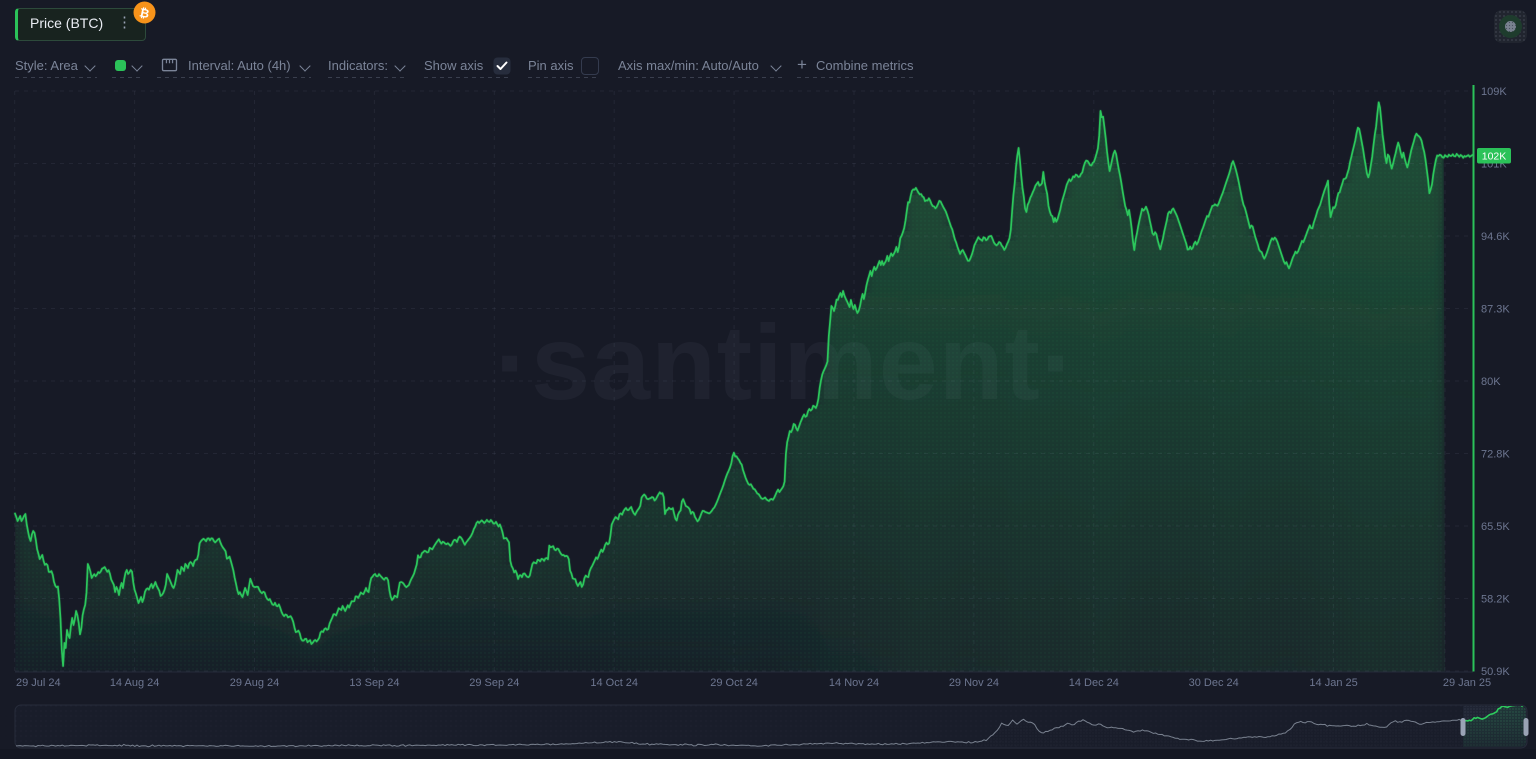  Describe the element at coordinates (1494, 92) in the screenshot. I see `svg-text: 109K` at that location.